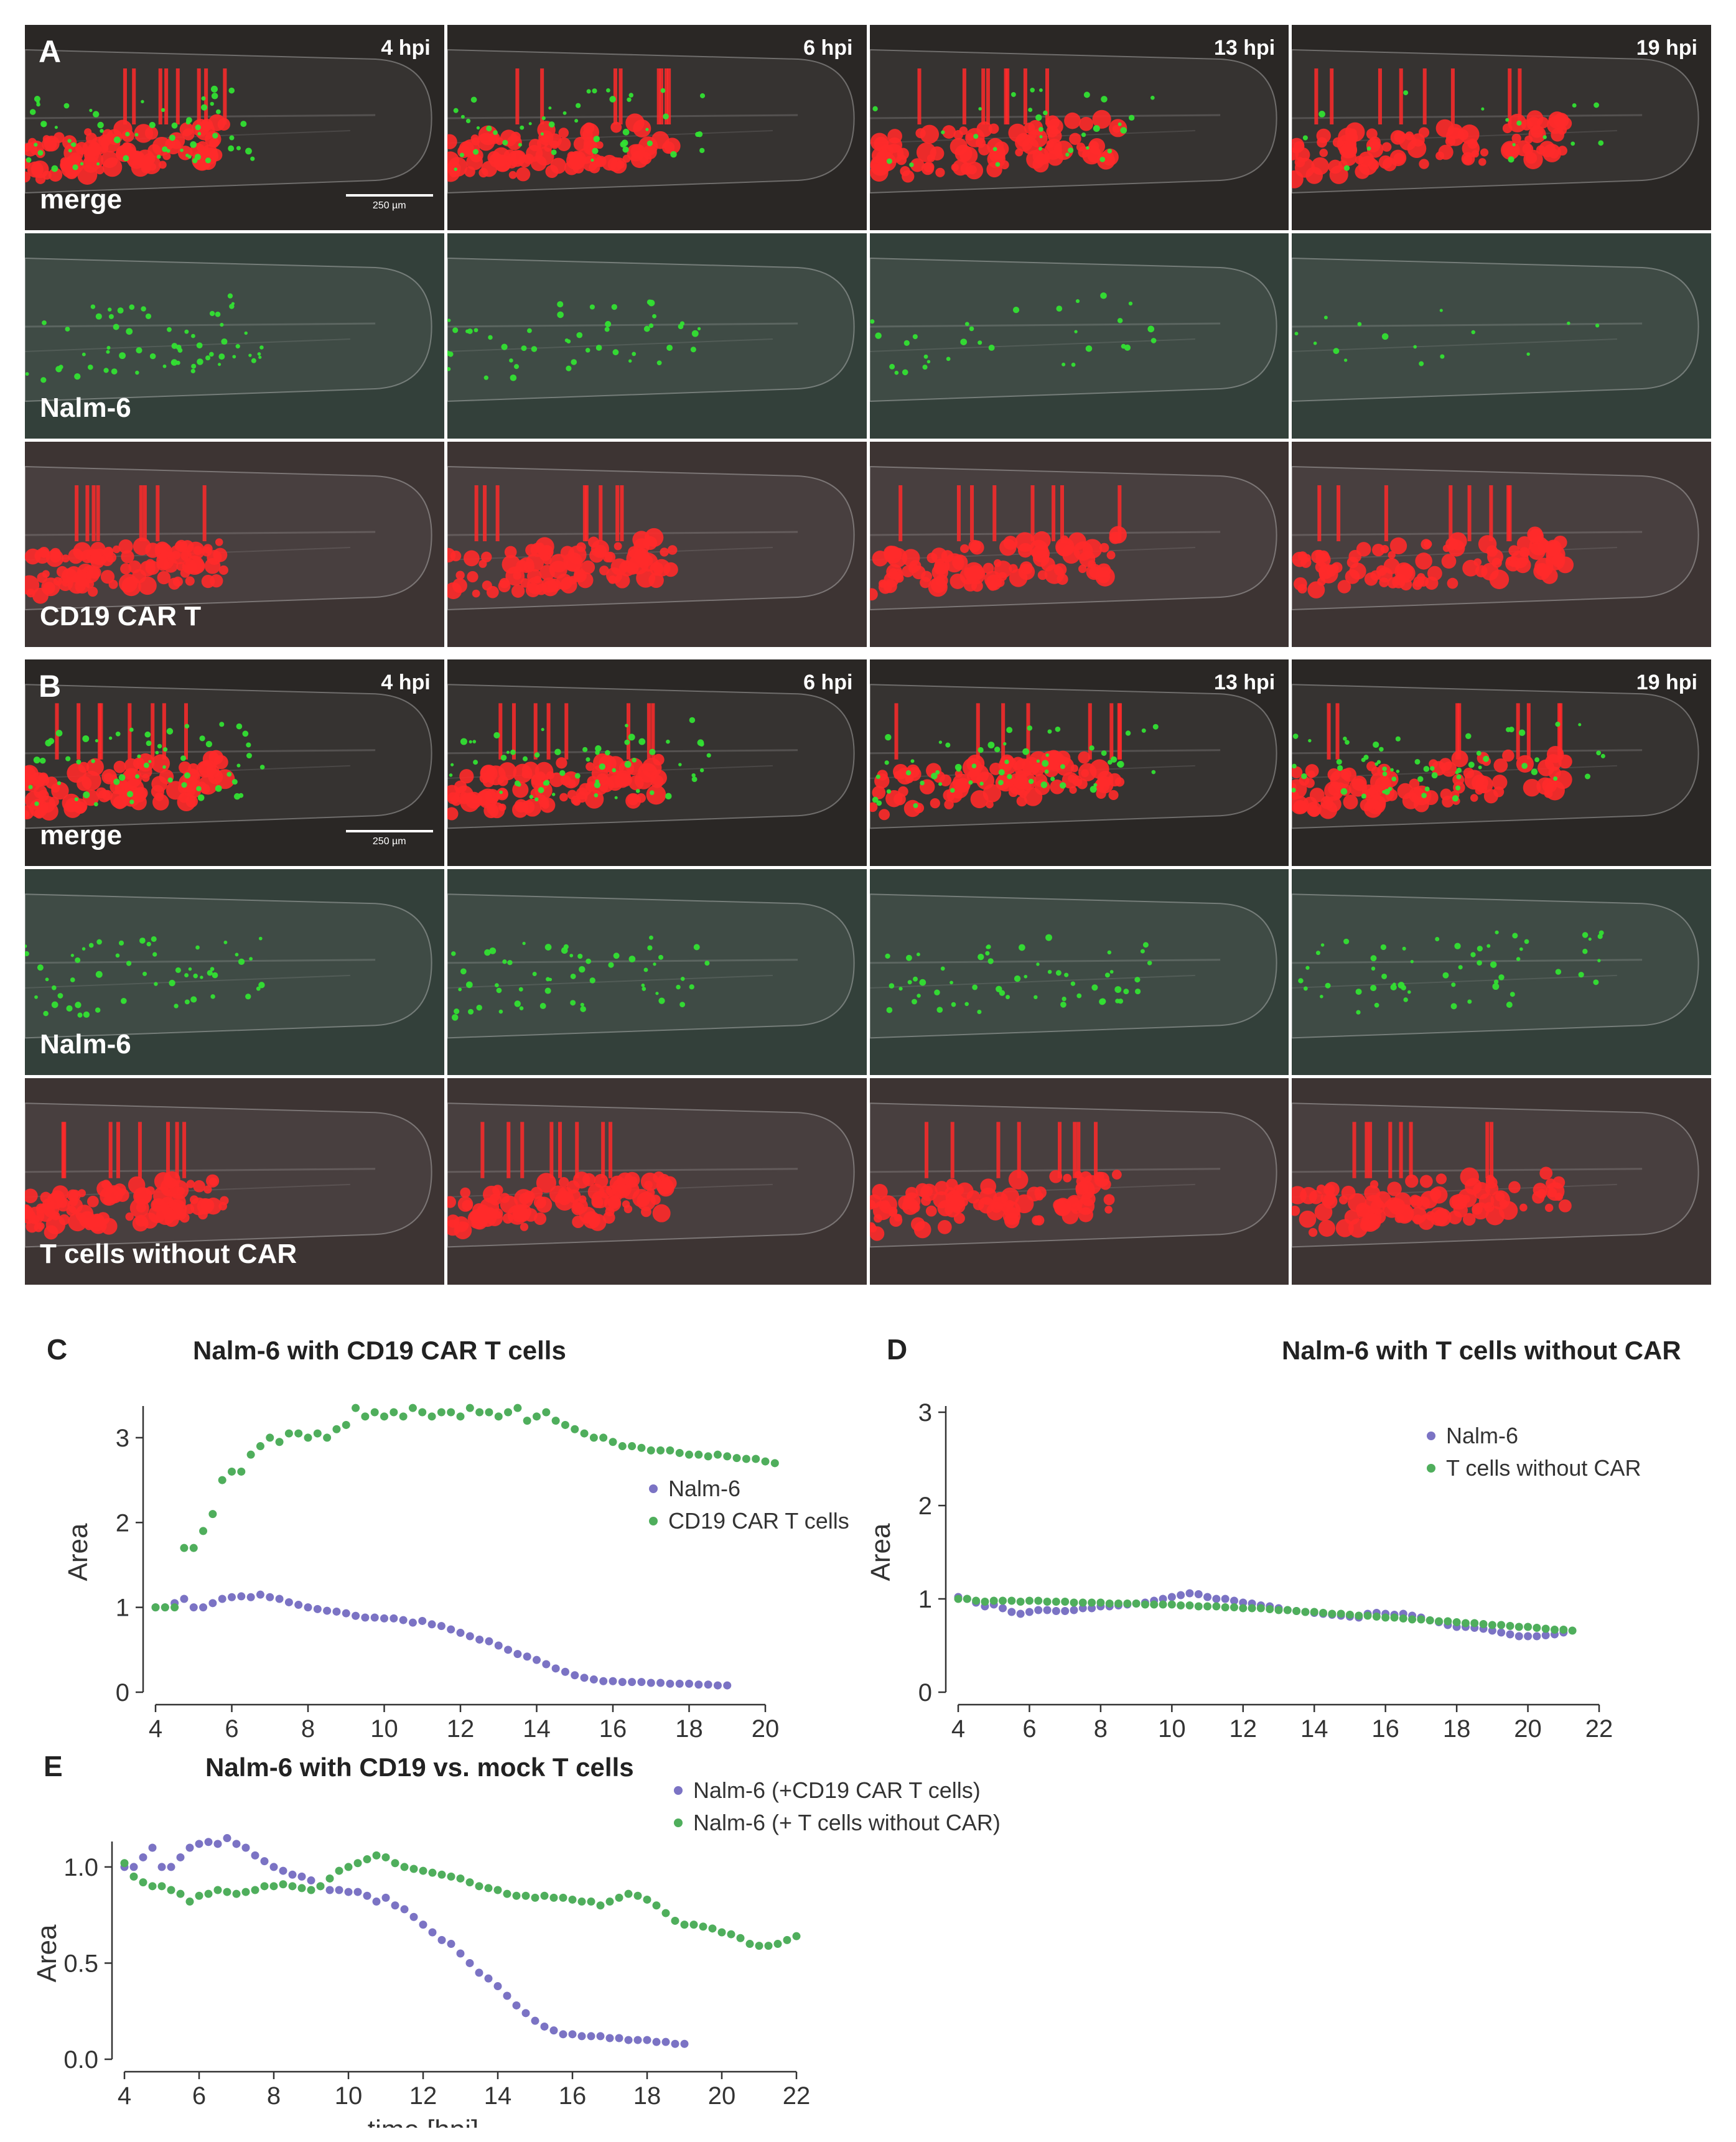  What do you see at coordinates (797, 2096) in the screenshot?
I see `x-tick-label: 22` at bounding box center [797, 2096].